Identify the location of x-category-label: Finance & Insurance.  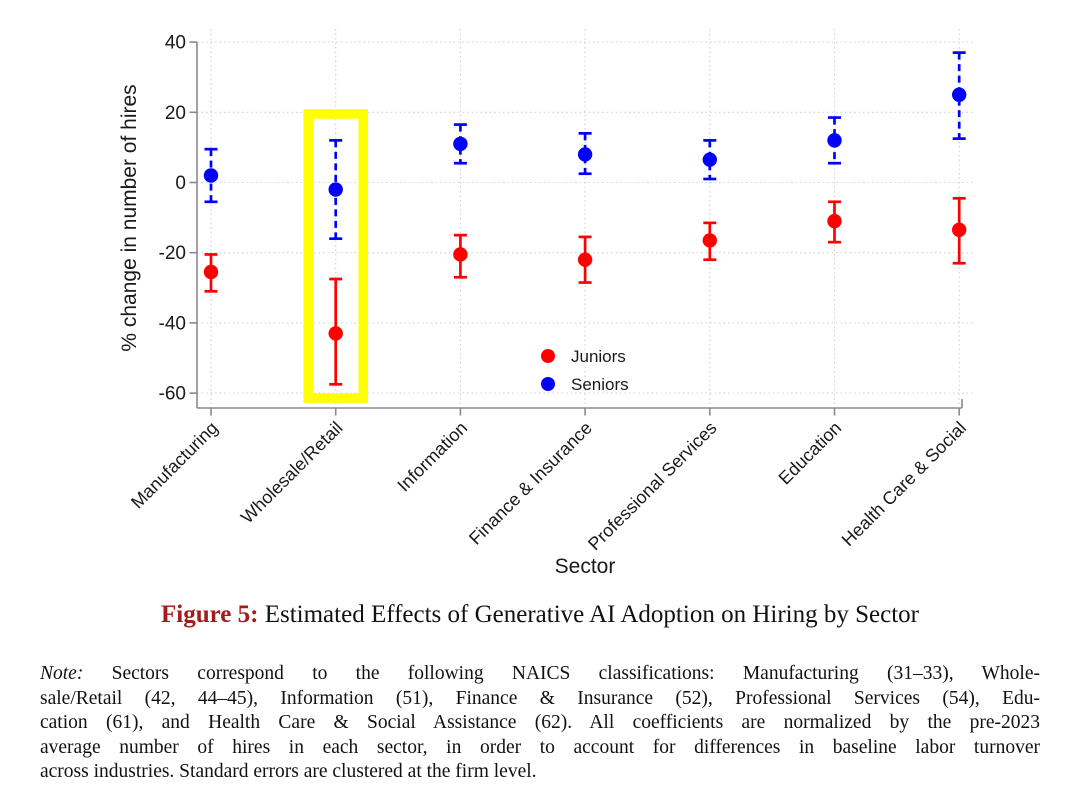
(530, 483).